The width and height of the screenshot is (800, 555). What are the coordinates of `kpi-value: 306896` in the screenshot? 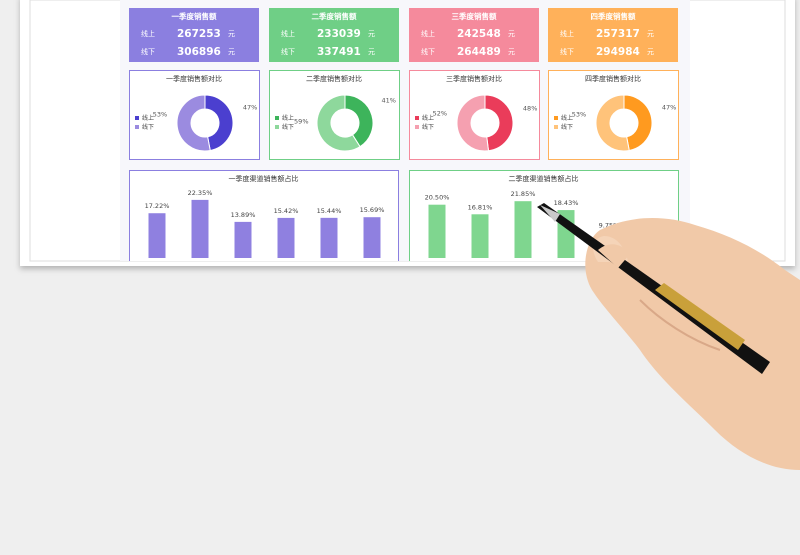 It's located at (199, 52).